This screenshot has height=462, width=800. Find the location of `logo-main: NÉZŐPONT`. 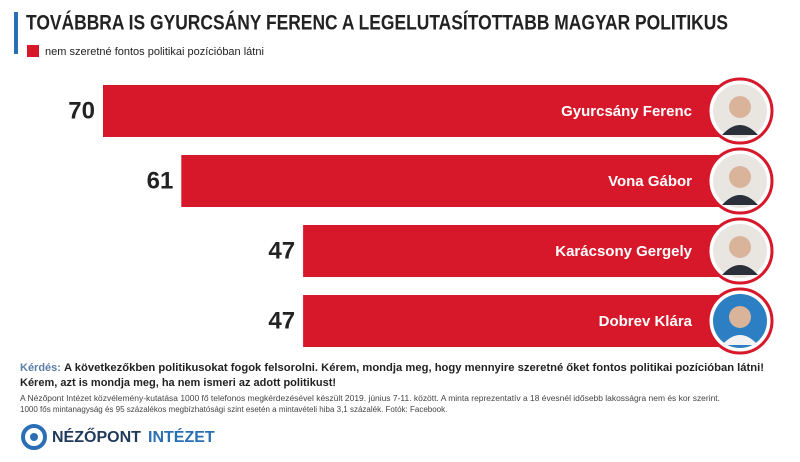

logo-main: NÉZŐPONT is located at coordinates (96, 436).